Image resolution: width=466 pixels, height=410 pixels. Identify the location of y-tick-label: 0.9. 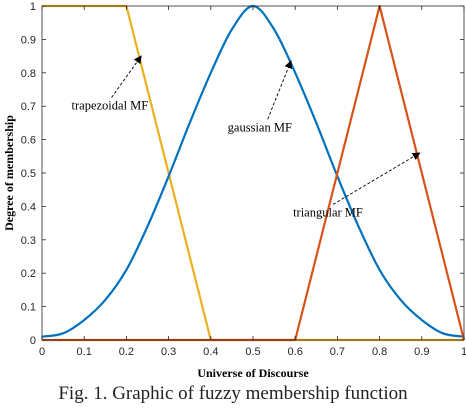
(28, 40).